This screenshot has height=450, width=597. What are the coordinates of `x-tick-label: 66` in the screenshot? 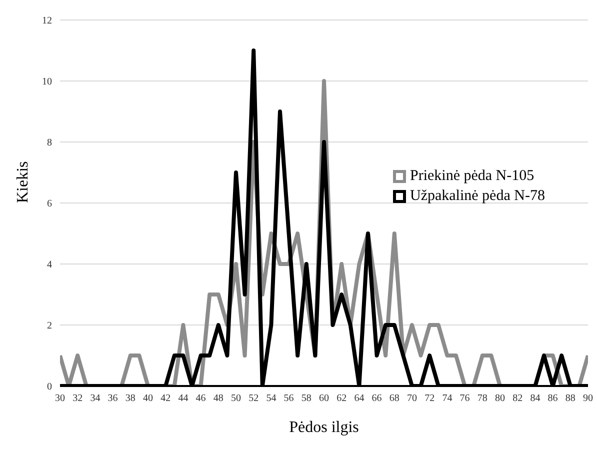 It's located at (377, 398).